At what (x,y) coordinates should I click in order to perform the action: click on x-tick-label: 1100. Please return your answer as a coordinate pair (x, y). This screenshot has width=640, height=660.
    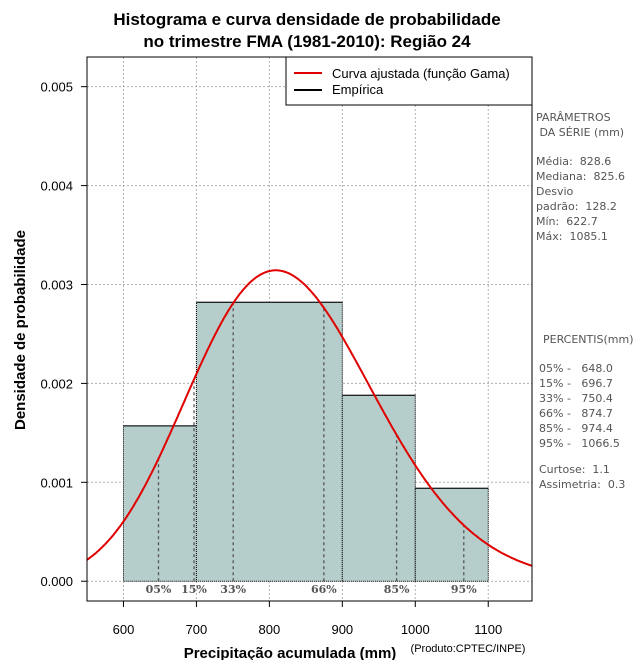
    Looking at the image, I should click on (488, 629).